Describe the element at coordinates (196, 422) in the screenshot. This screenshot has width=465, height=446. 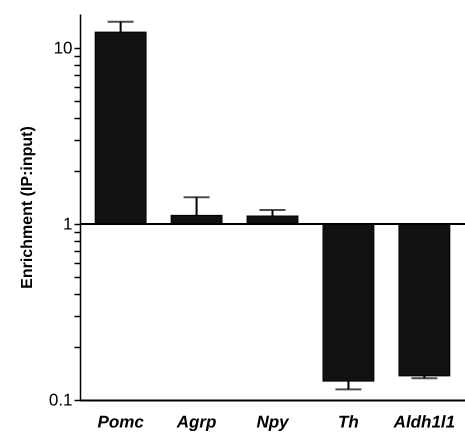
I see `x-tick-label: Agrp` at that location.